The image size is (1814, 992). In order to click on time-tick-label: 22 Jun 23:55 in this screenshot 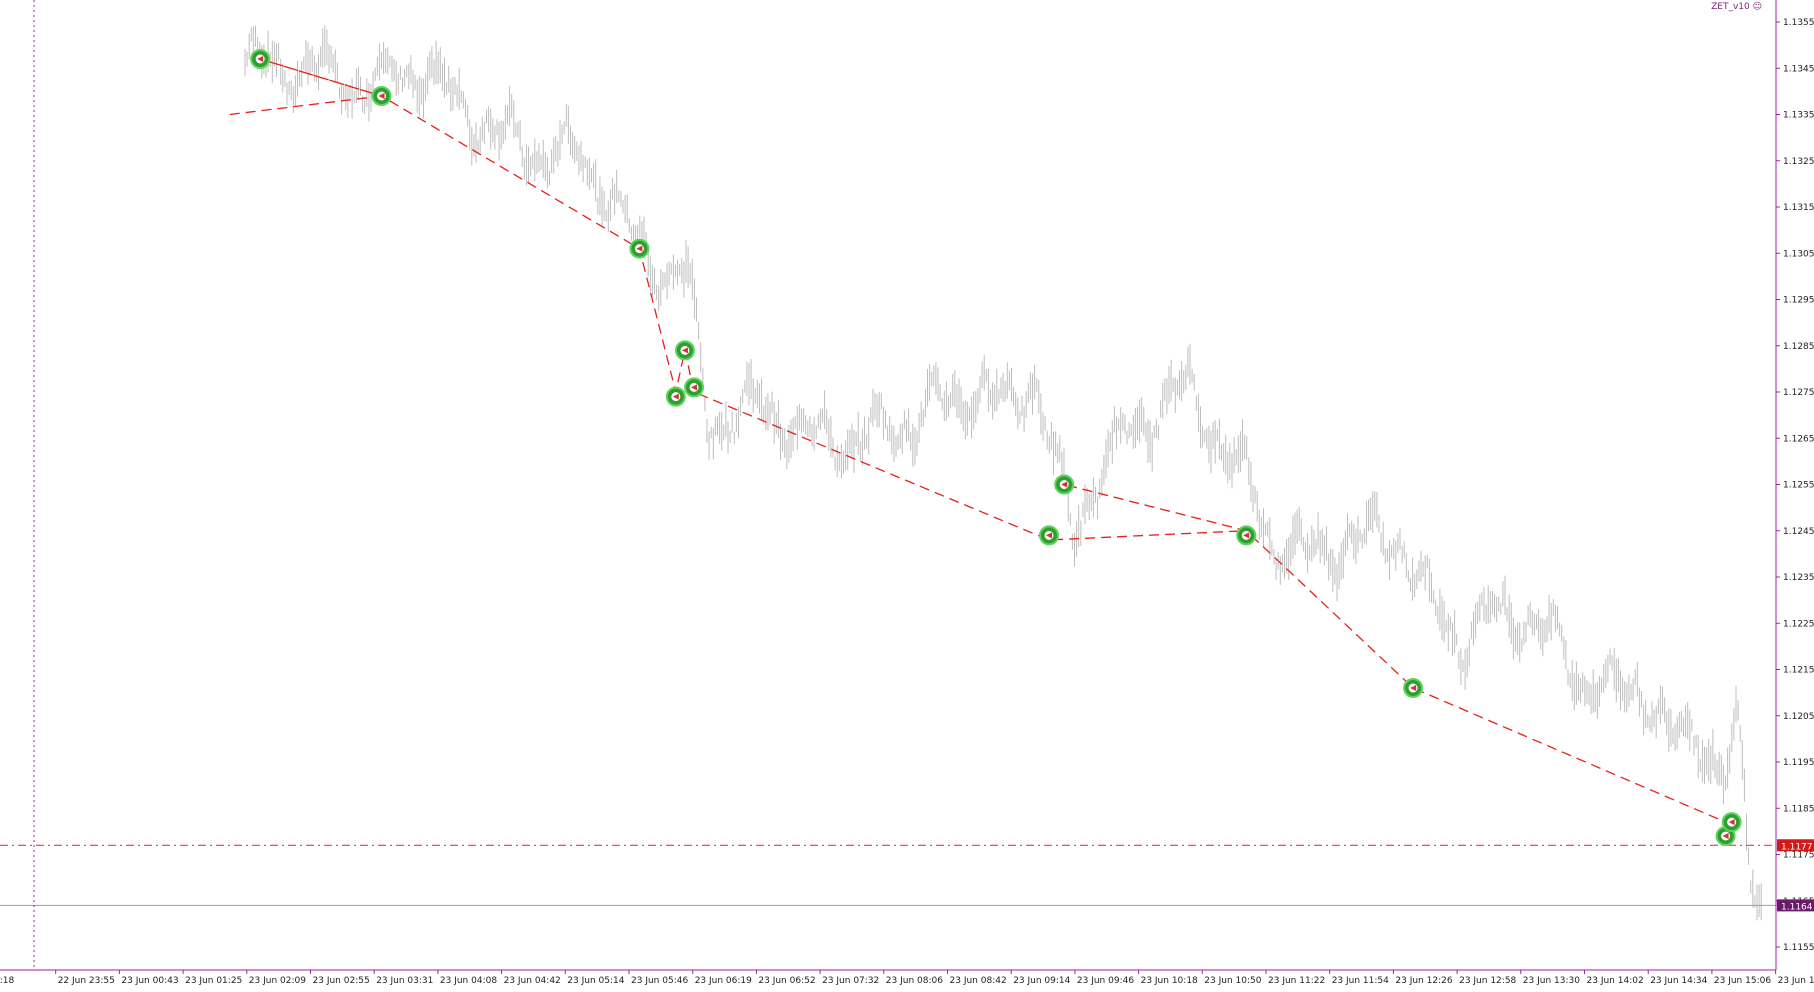, I will do `click(86, 981)`.